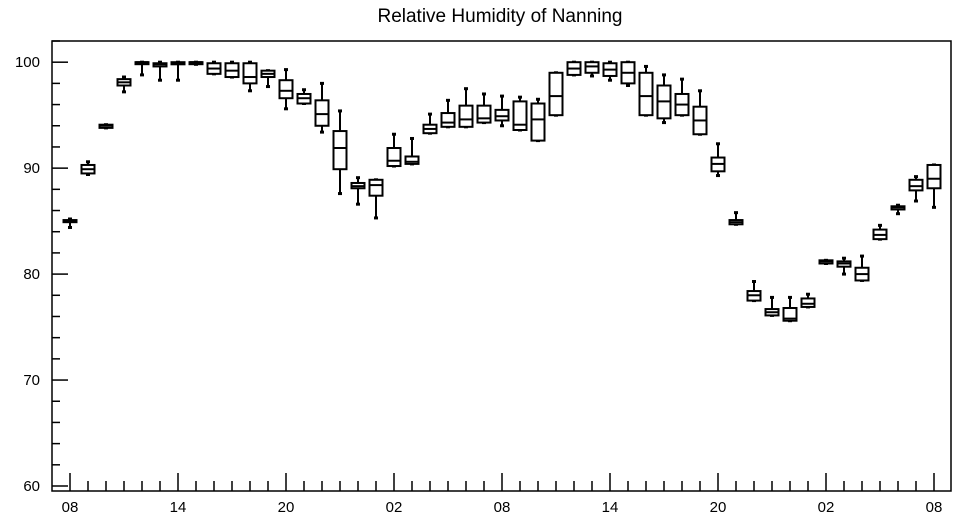 The image size is (957, 520). Describe the element at coordinates (41, 267) in the screenshot. I see `y-axis: 60 70 80 90 100` at that location.